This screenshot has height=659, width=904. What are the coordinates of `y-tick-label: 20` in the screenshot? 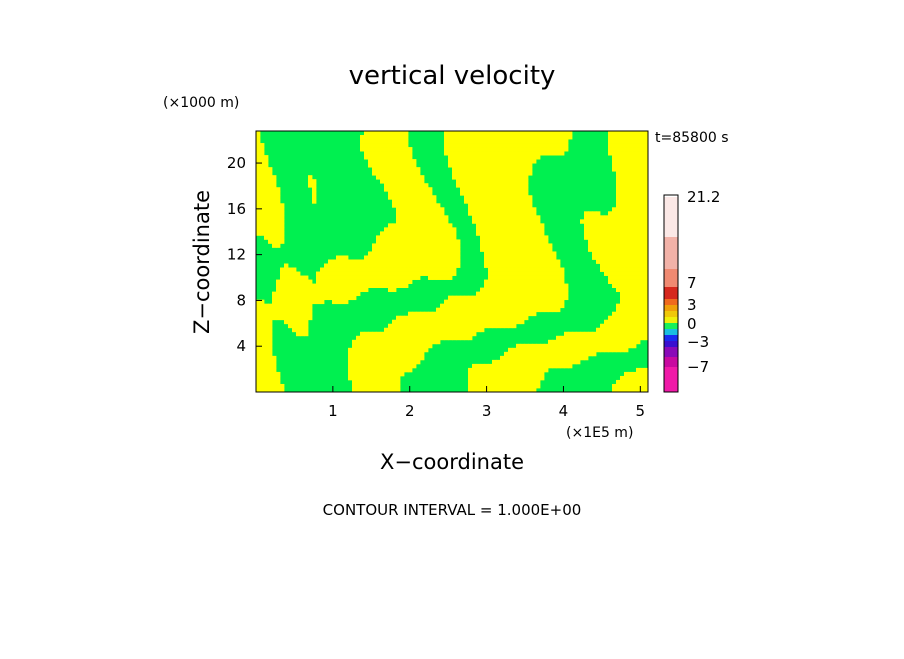 It's located at (236, 163).